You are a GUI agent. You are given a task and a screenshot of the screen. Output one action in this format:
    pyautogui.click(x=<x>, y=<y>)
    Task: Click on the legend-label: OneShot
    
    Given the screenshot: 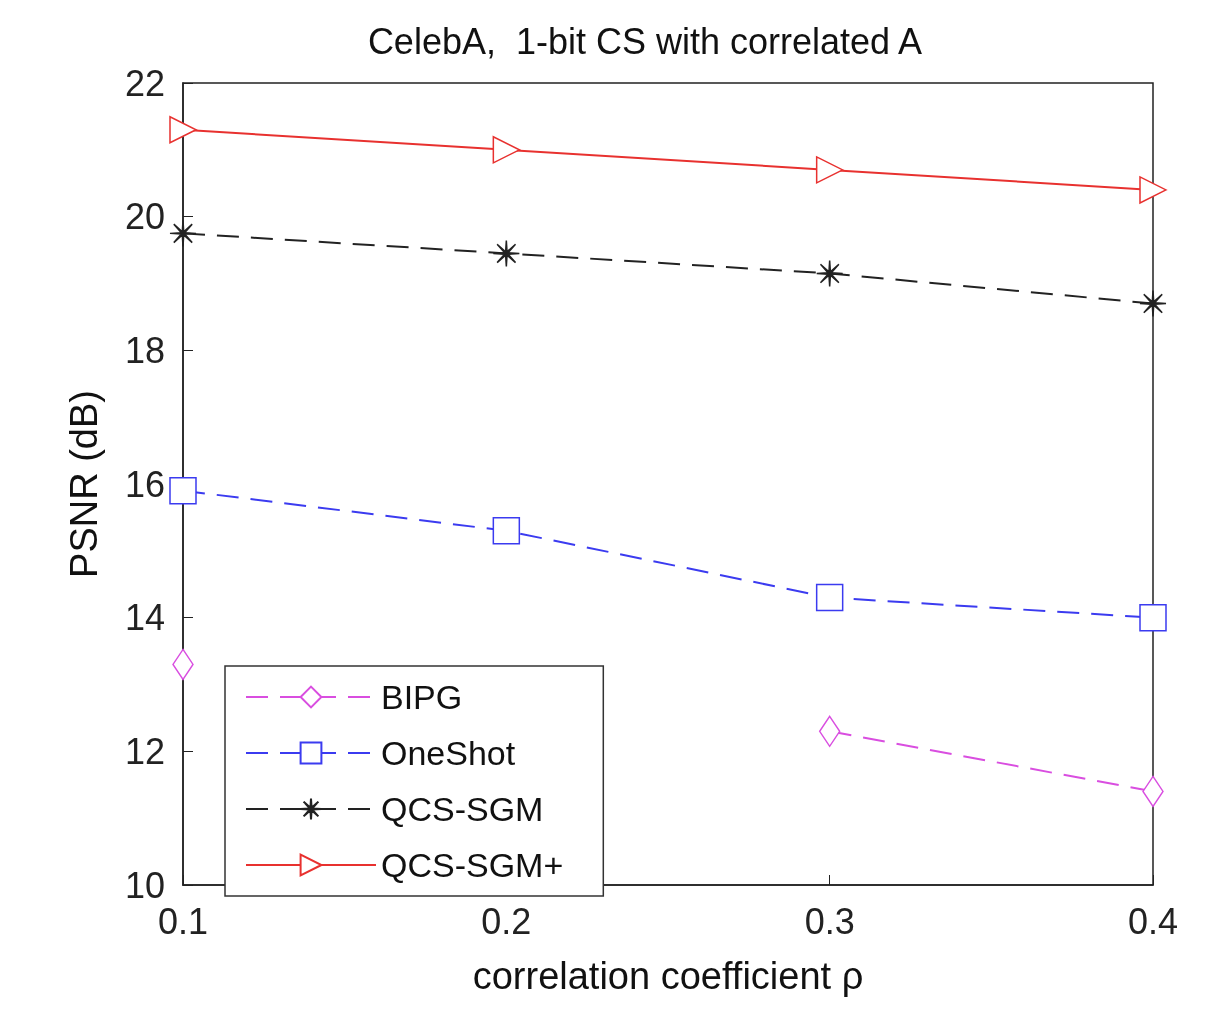 What is the action you would take?
    pyautogui.click(x=448, y=753)
    